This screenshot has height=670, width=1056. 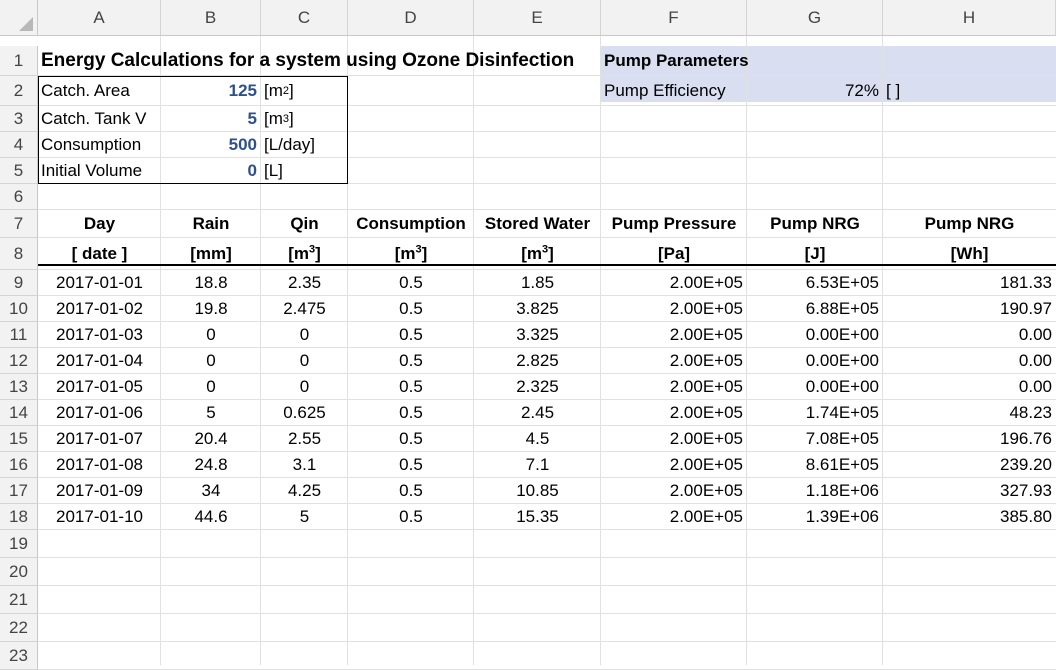 What do you see at coordinates (1026, 464) in the screenshot?
I see `table-cell: 239.20` at bounding box center [1026, 464].